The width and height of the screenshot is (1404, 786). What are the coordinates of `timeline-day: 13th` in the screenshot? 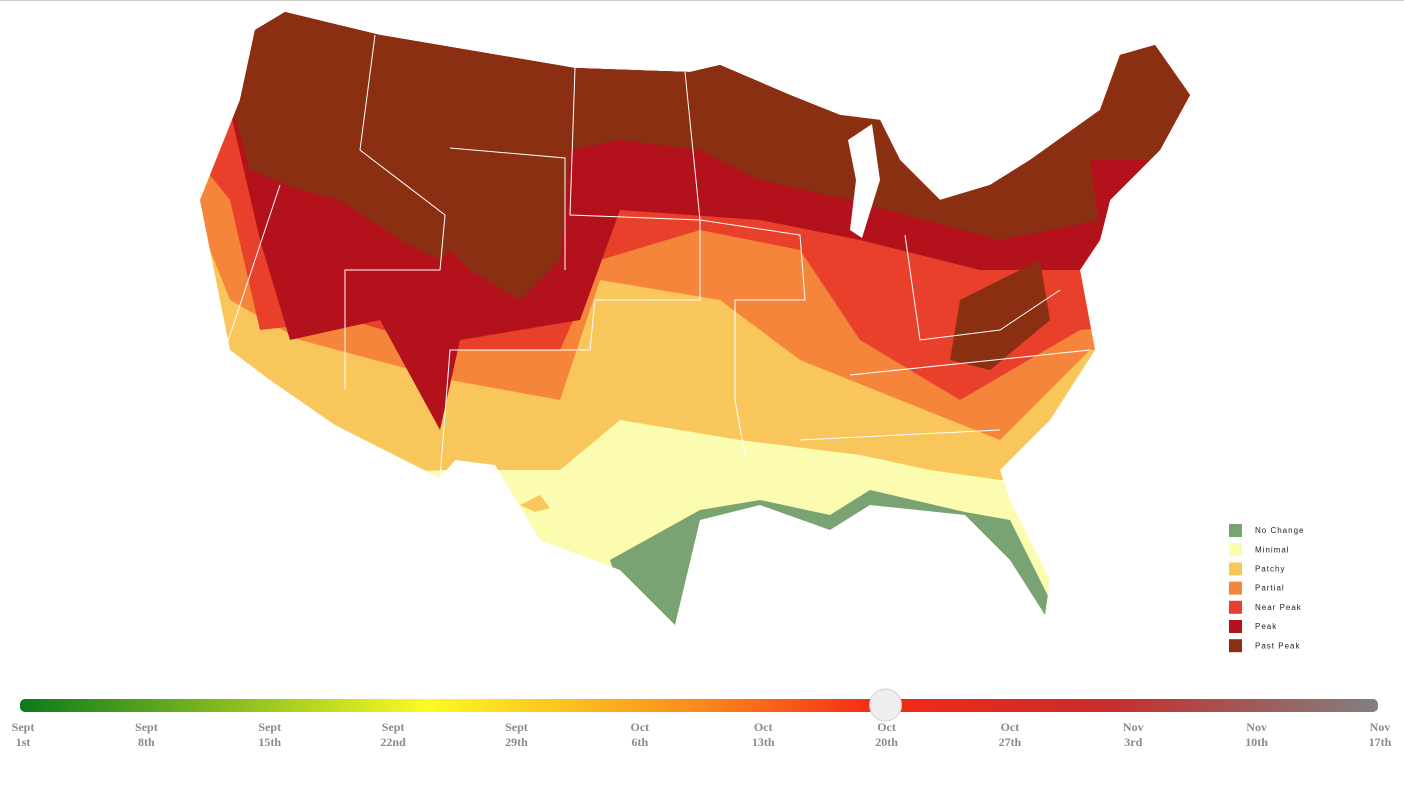 It's located at (763, 742).